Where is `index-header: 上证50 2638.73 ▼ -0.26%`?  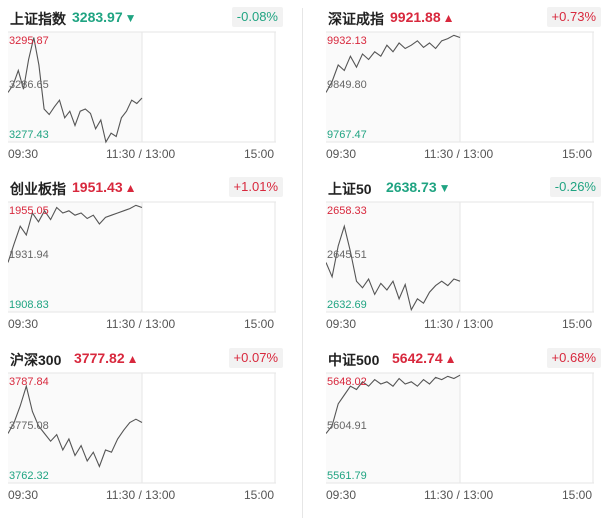 index-header: 上证50 2638.73 ▼ -0.26% is located at coordinates (466, 187).